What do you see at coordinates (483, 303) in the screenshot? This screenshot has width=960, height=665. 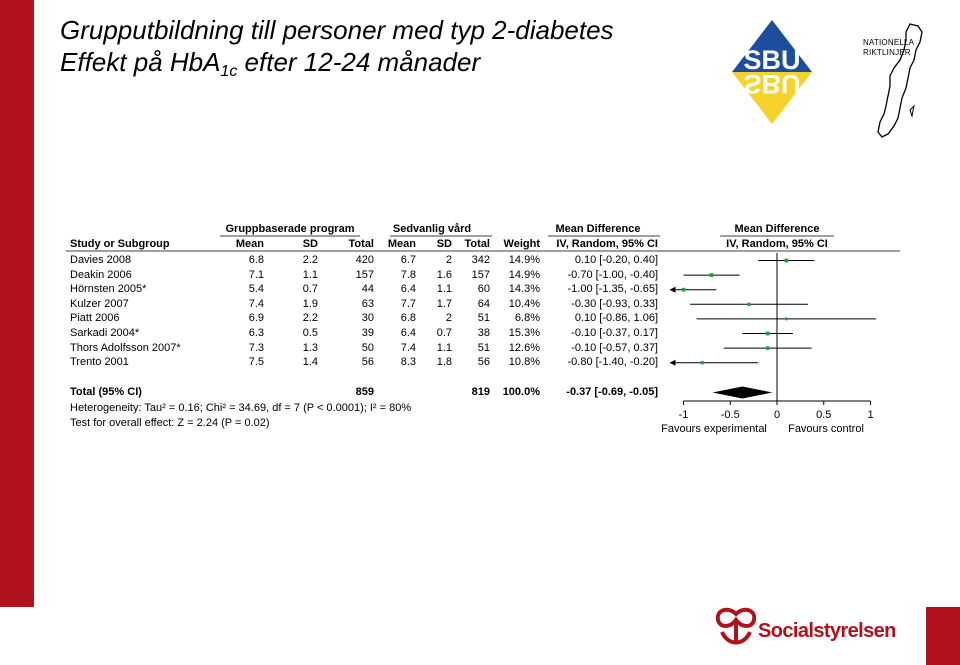 I see `c-total-cell: 64` at bounding box center [483, 303].